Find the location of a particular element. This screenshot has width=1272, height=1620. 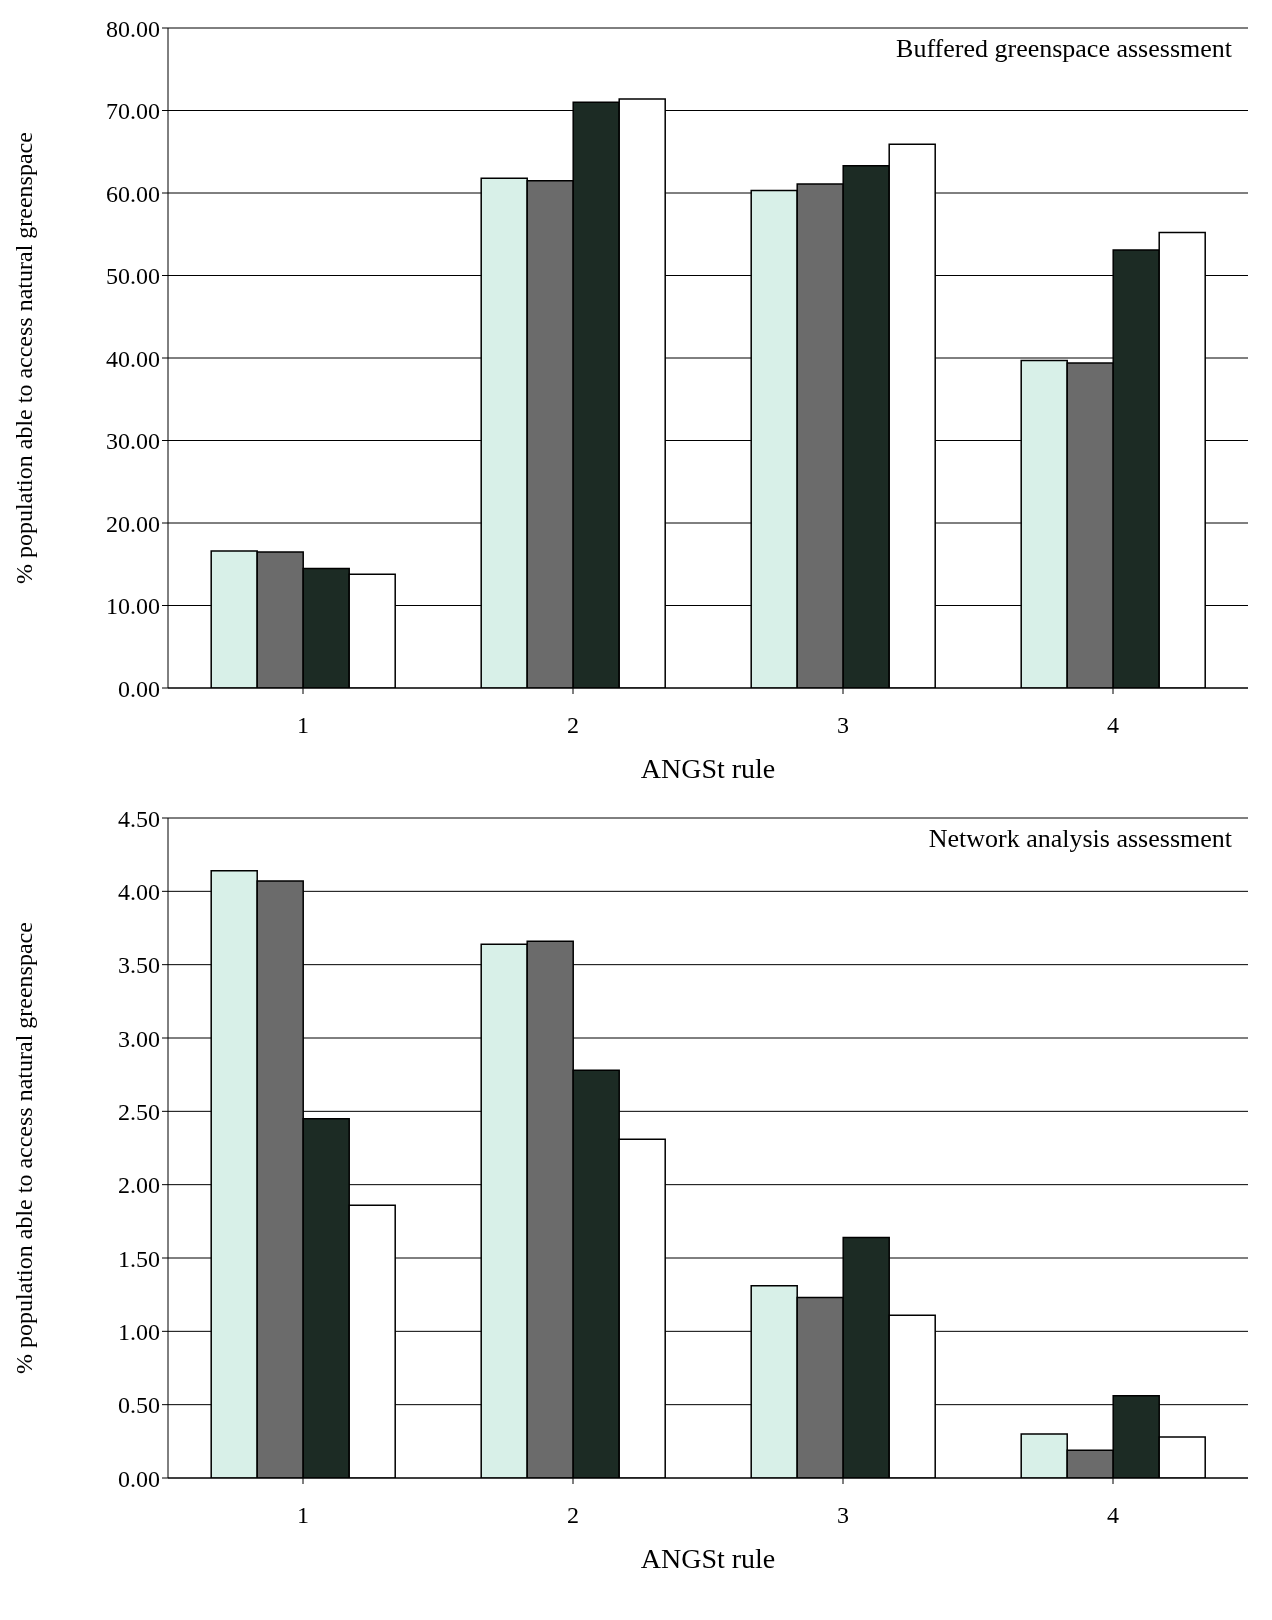

y-tick-label: 50.00 is located at coordinates (133, 276).